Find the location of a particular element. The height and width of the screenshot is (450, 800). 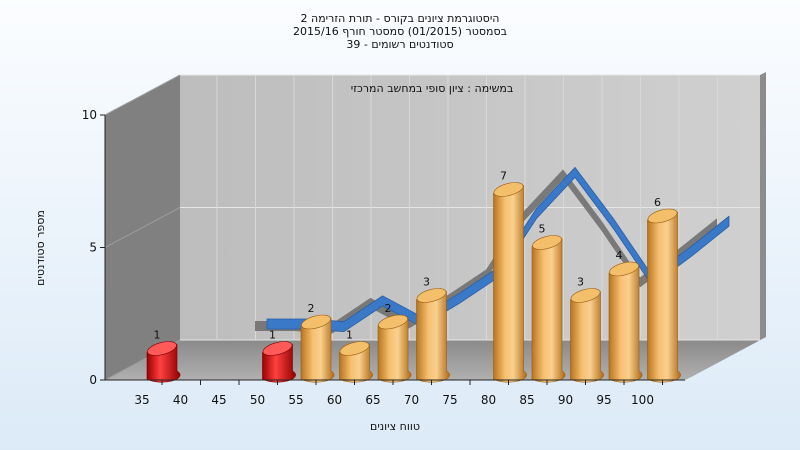

y-tick-label: 10 is located at coordinates (89, 115).